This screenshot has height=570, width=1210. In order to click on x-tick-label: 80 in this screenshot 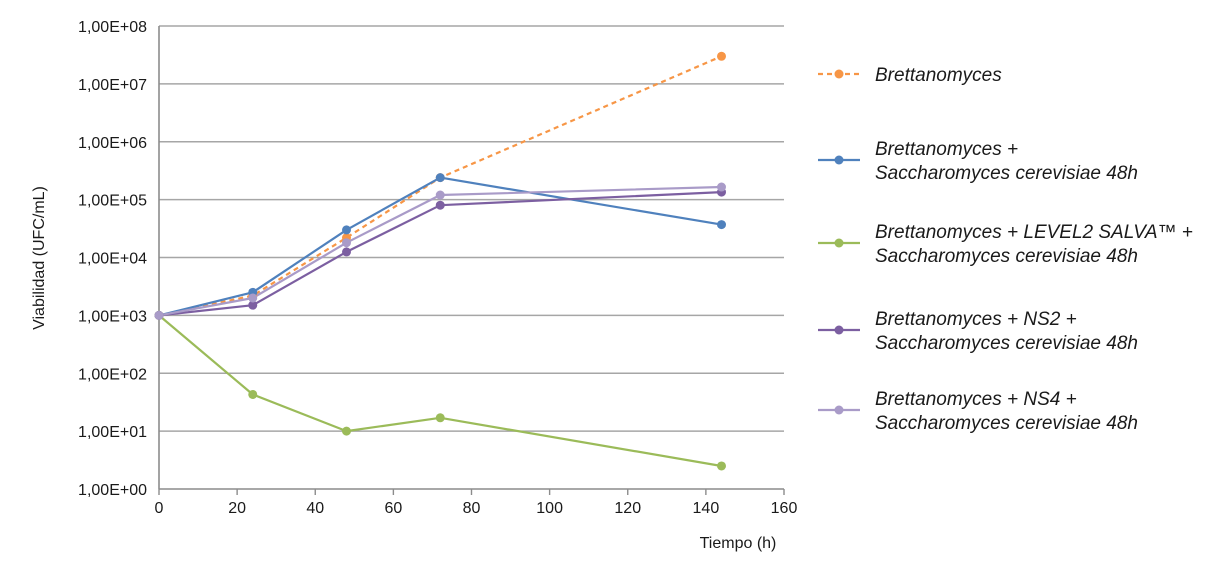, I will do `click(472, 508)`.